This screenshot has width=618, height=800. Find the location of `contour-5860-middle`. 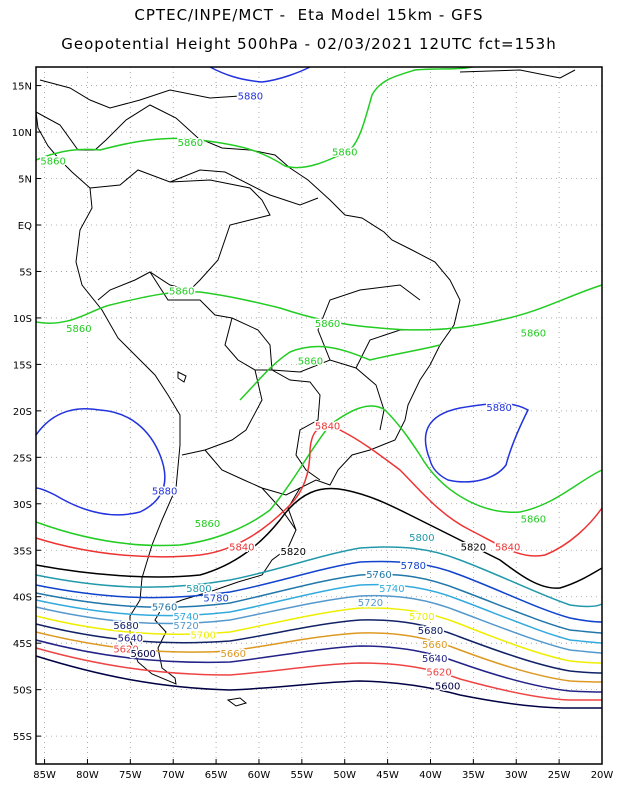

contour-5860-middle is located at coordinates (319, 307).